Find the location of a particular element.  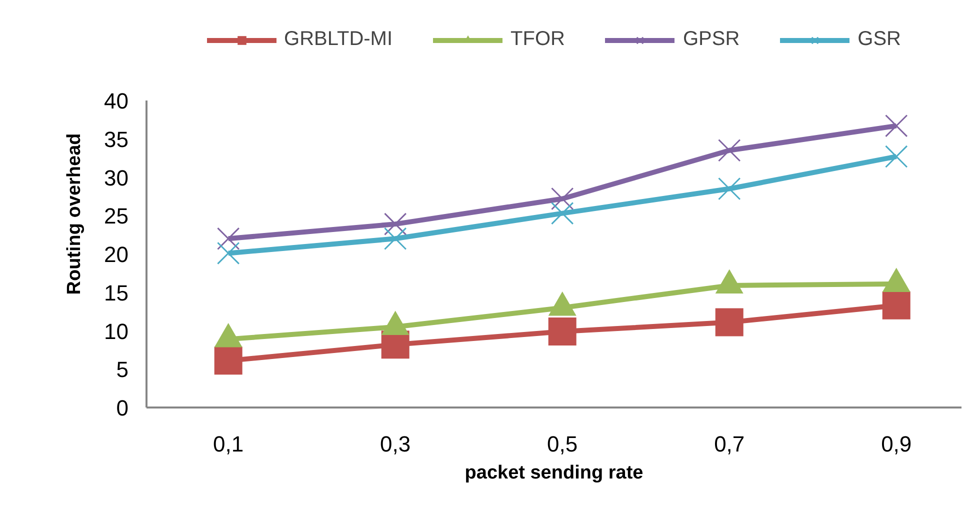

y-tick-label: 25 is located at coordinates (116, 216).